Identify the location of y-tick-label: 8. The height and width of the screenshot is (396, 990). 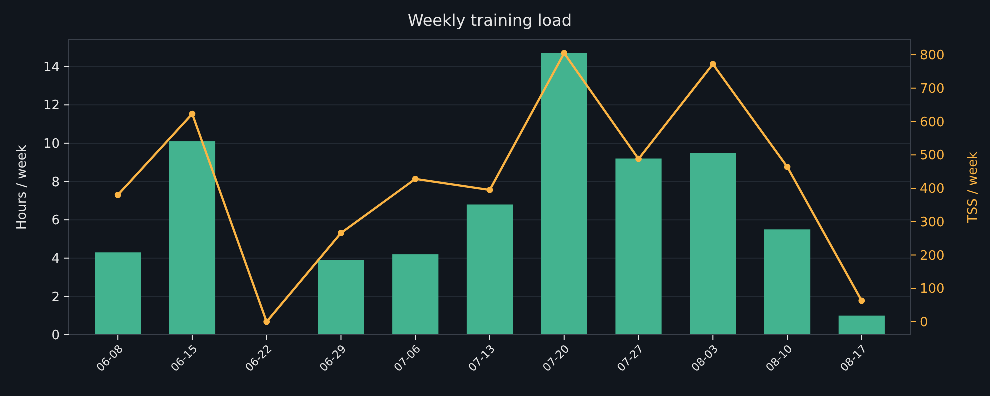
(56, 182).